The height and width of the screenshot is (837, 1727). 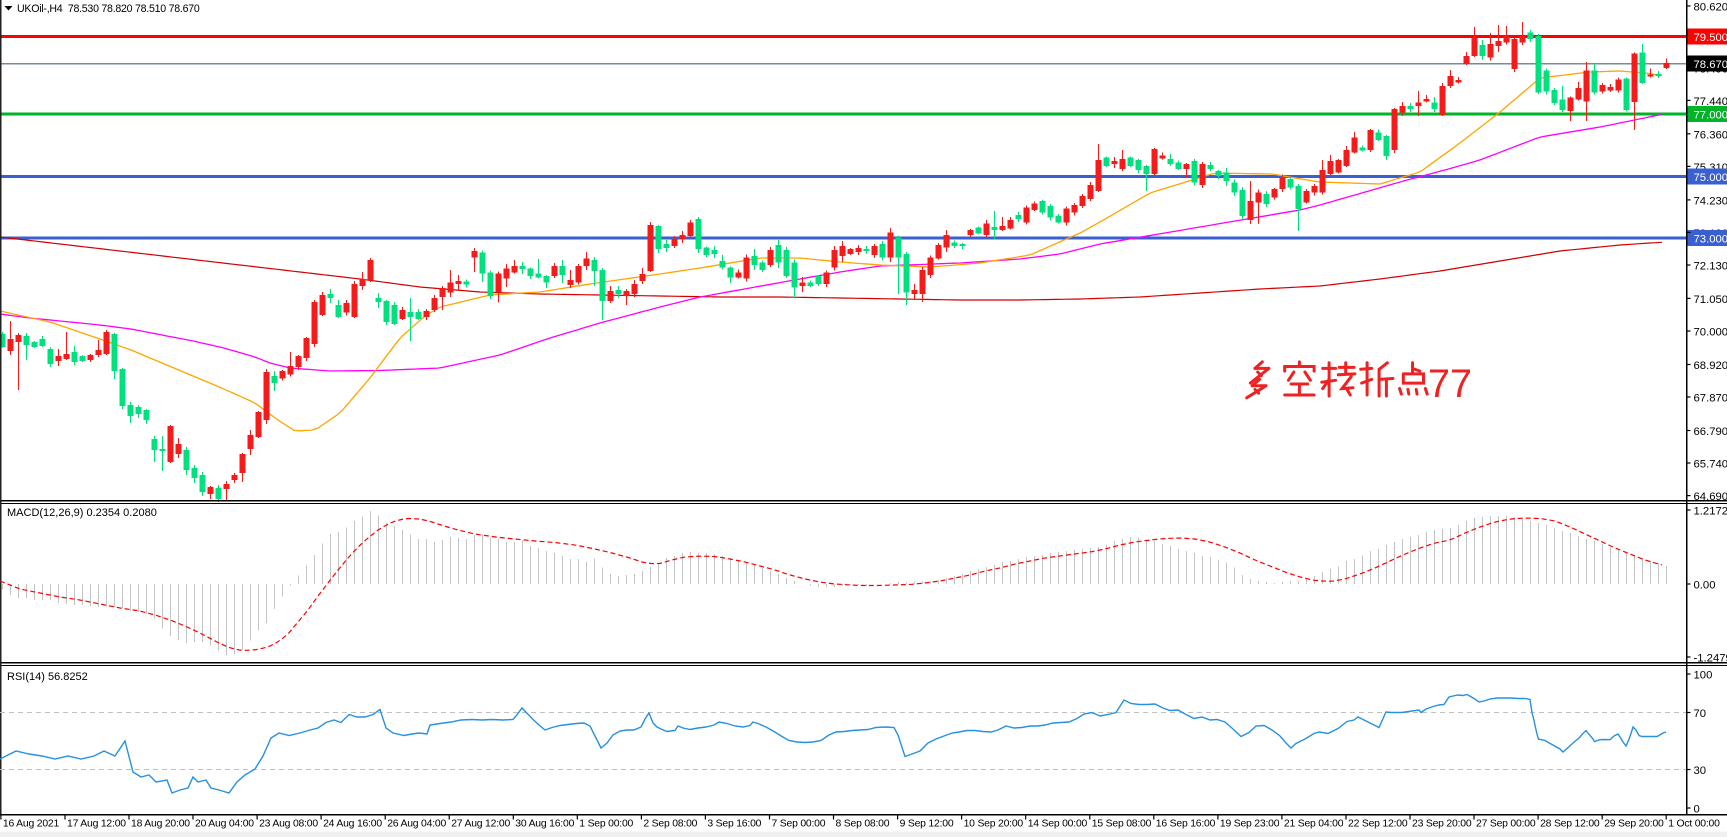 I want to click on svg-text: 27 Sep 00:00, so click(x=1506, y=824).